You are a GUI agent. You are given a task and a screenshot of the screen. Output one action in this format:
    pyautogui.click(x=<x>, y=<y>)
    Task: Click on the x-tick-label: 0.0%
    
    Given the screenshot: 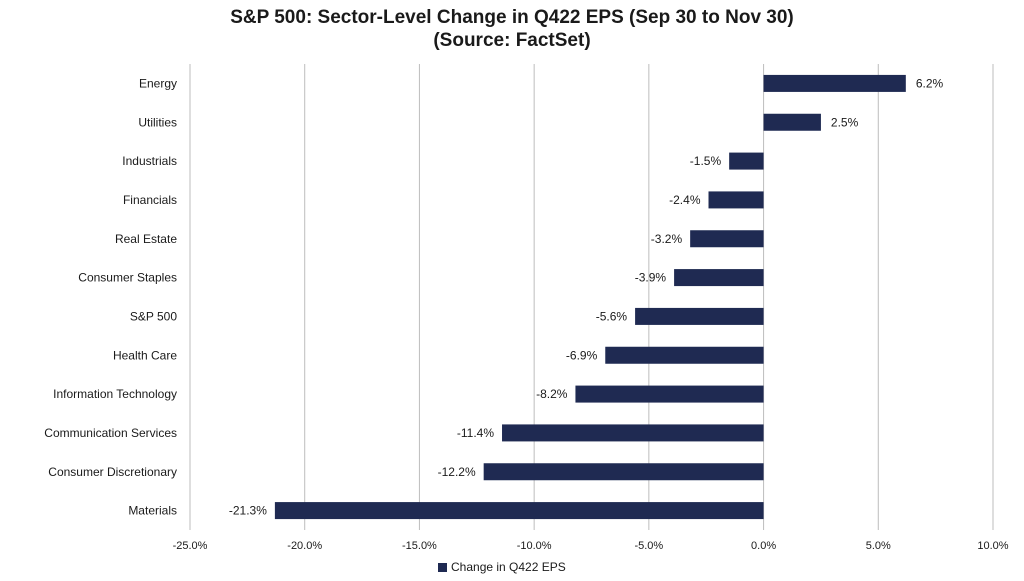 What is the action you would take?
    pyautogui.click(x=763, y=546)
    